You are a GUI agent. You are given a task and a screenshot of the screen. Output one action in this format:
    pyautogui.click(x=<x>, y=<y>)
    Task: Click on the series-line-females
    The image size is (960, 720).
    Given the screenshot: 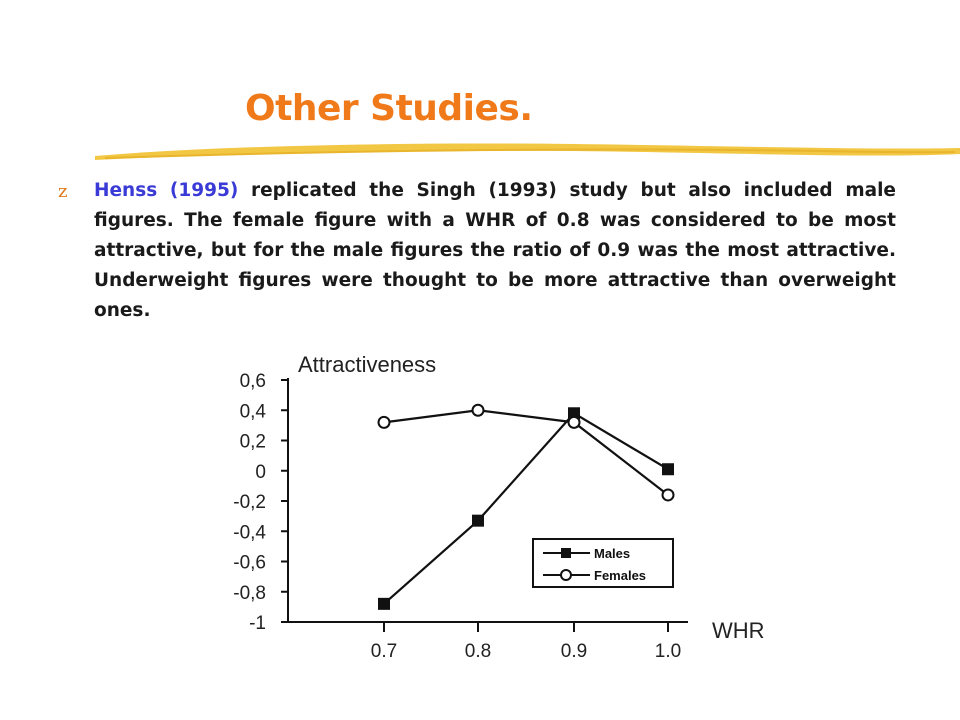 What is the action you would take?
    pyautogui.click(x=526, y=452)
    